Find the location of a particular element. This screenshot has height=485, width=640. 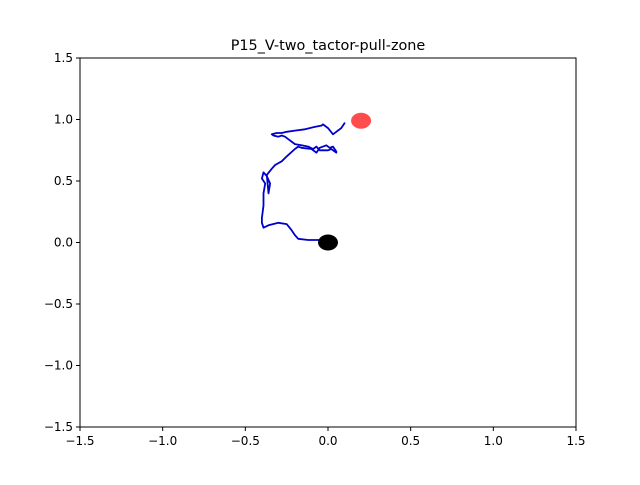

x-tick-label: −1.5 is located at coordinates (79, 441).